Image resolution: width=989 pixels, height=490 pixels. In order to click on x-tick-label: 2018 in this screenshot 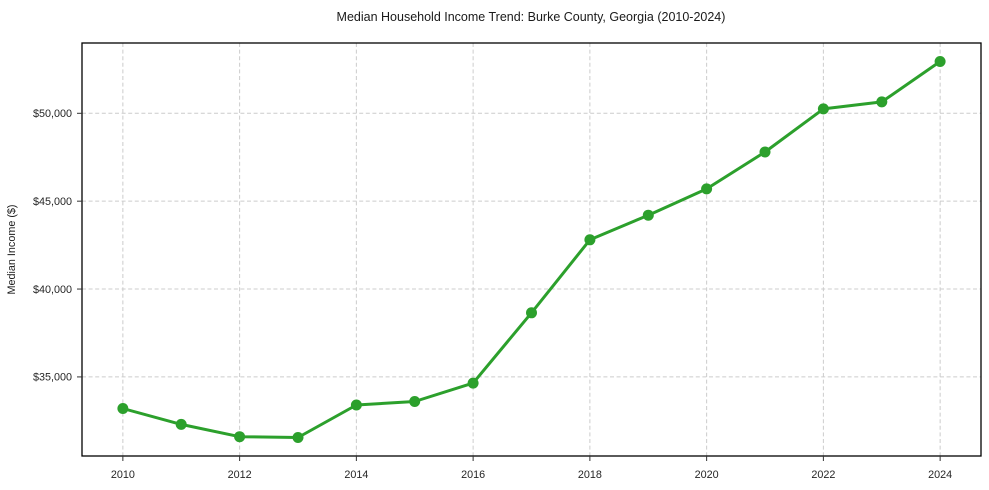, I will do `click(590, 475)`.